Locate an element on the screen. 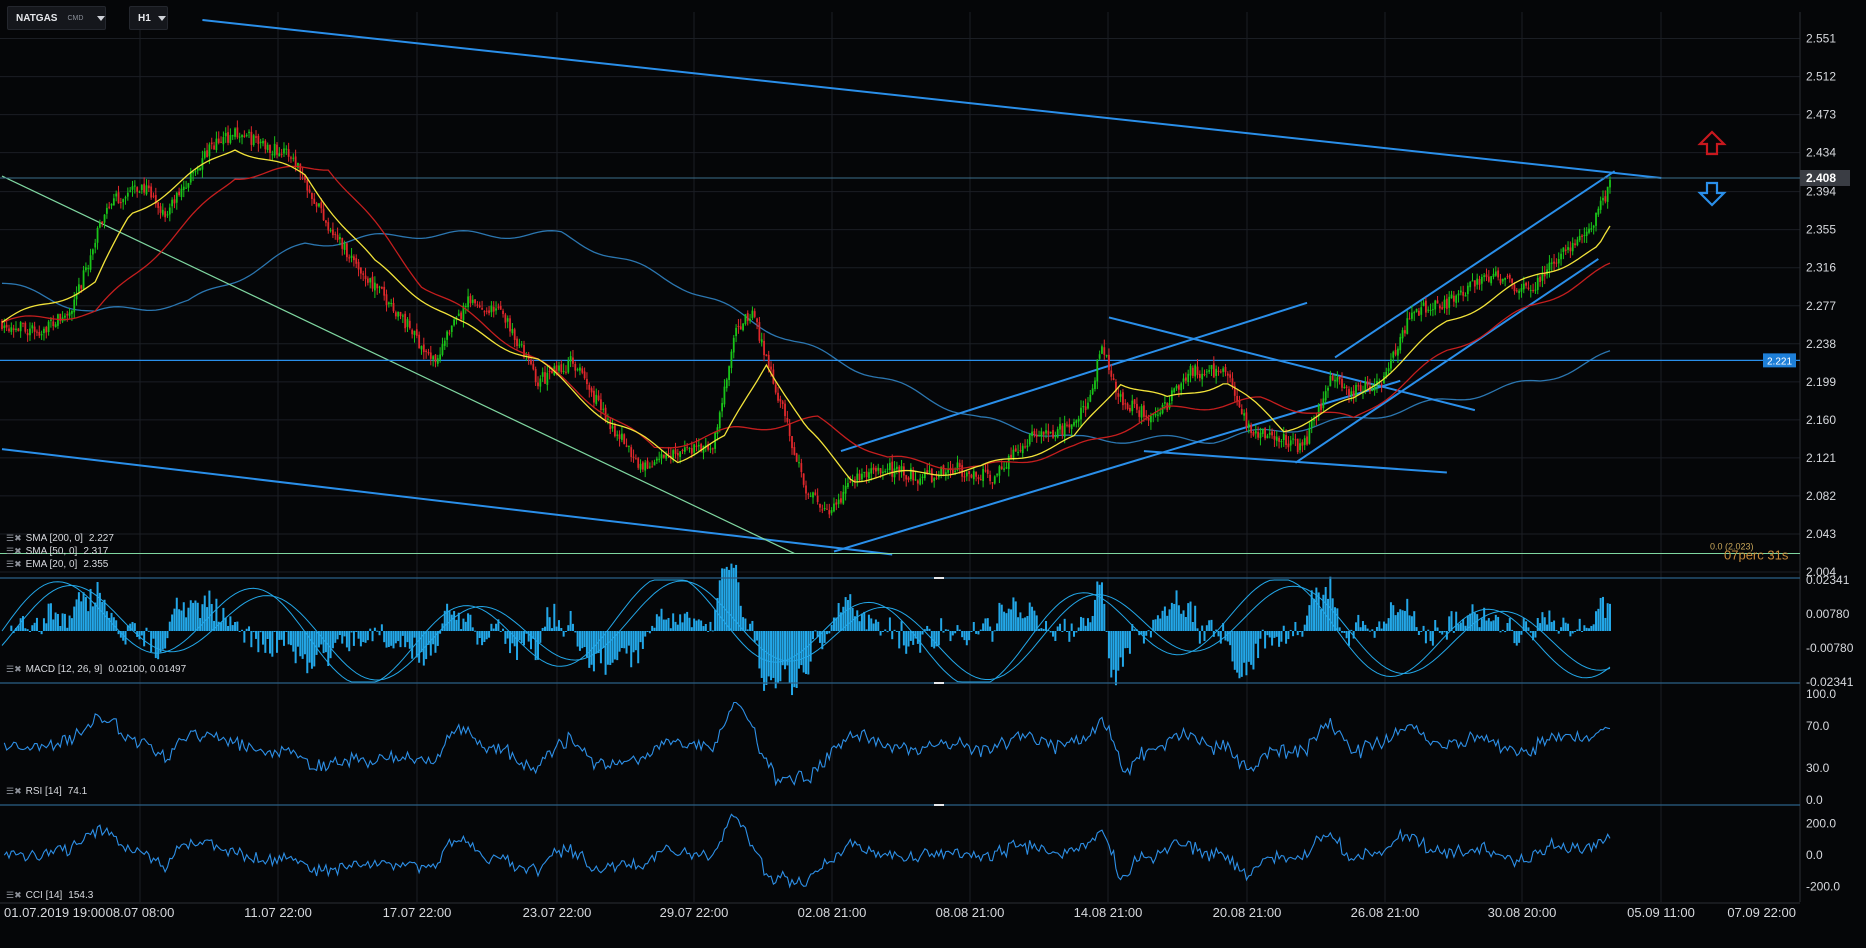  indicator-ema20: ☰✖ EMA [20, 0] 2.355 is located at coordinates (57, 564).